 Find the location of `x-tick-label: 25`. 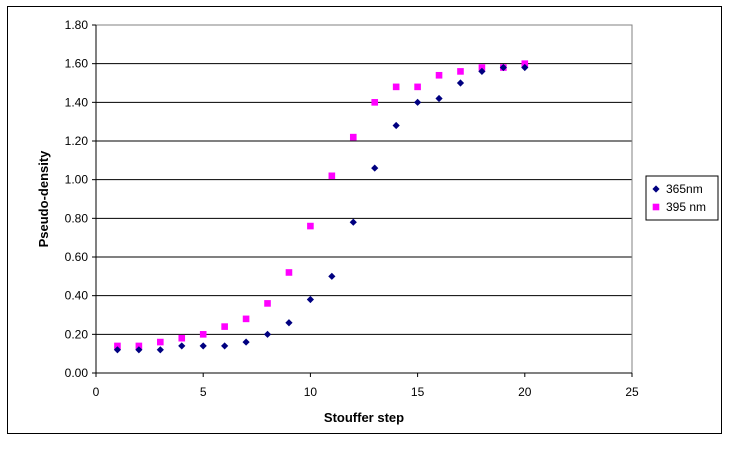

x-tick-label: 25 is located at coordinates (632, 392).